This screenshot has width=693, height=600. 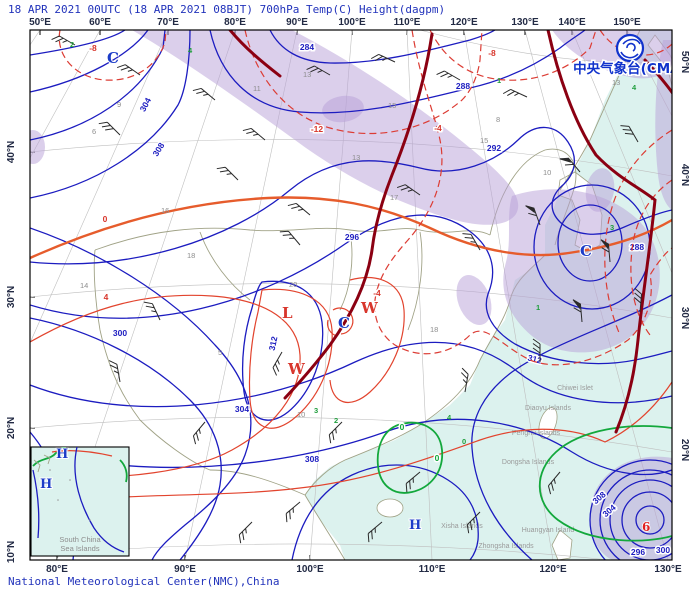 What do you see at coordinates (119, 104) in the screenshot?
I see `station-value: 9` at bounding box center [119, 104].